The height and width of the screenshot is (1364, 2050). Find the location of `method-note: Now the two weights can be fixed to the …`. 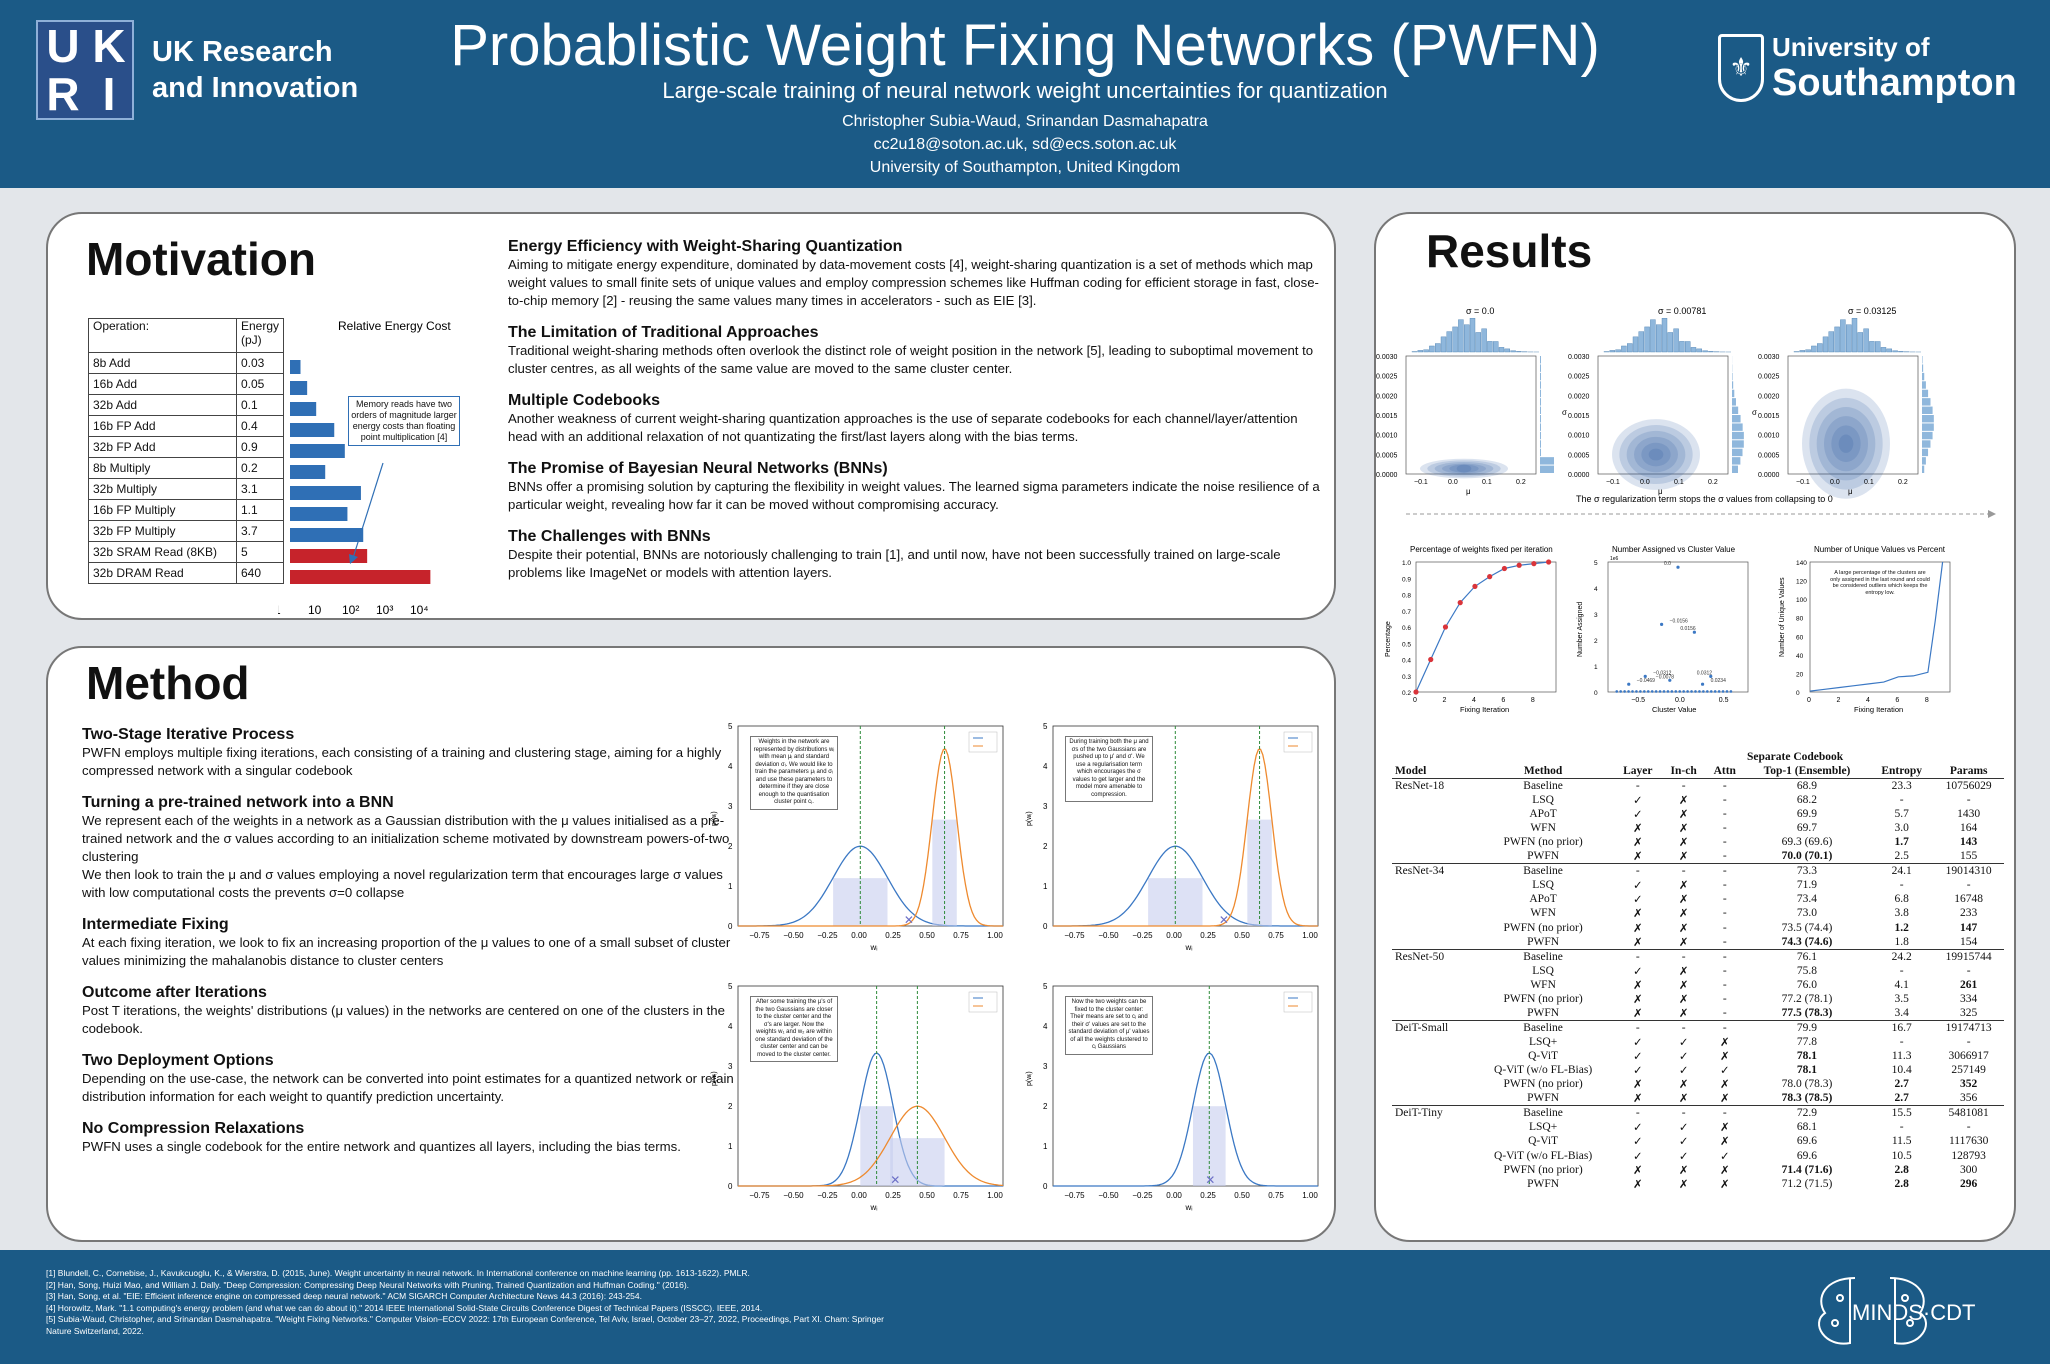

method-note: Now the two weights can be fixed to the … is located at coordinates (1109, 1025).